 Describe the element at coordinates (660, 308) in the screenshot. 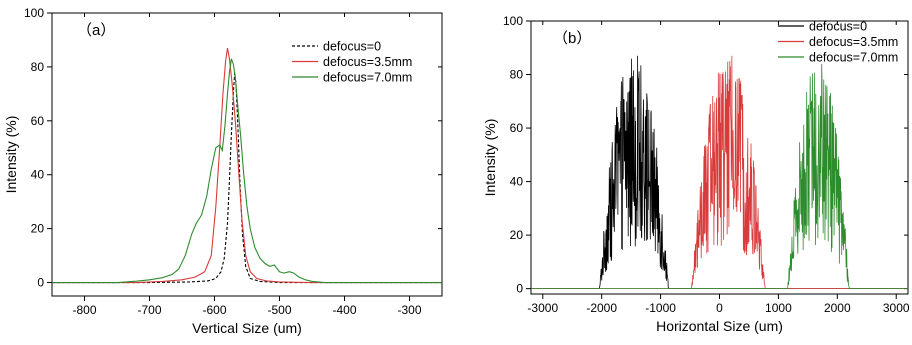

I see `x-tick-label: -1000` at that location.